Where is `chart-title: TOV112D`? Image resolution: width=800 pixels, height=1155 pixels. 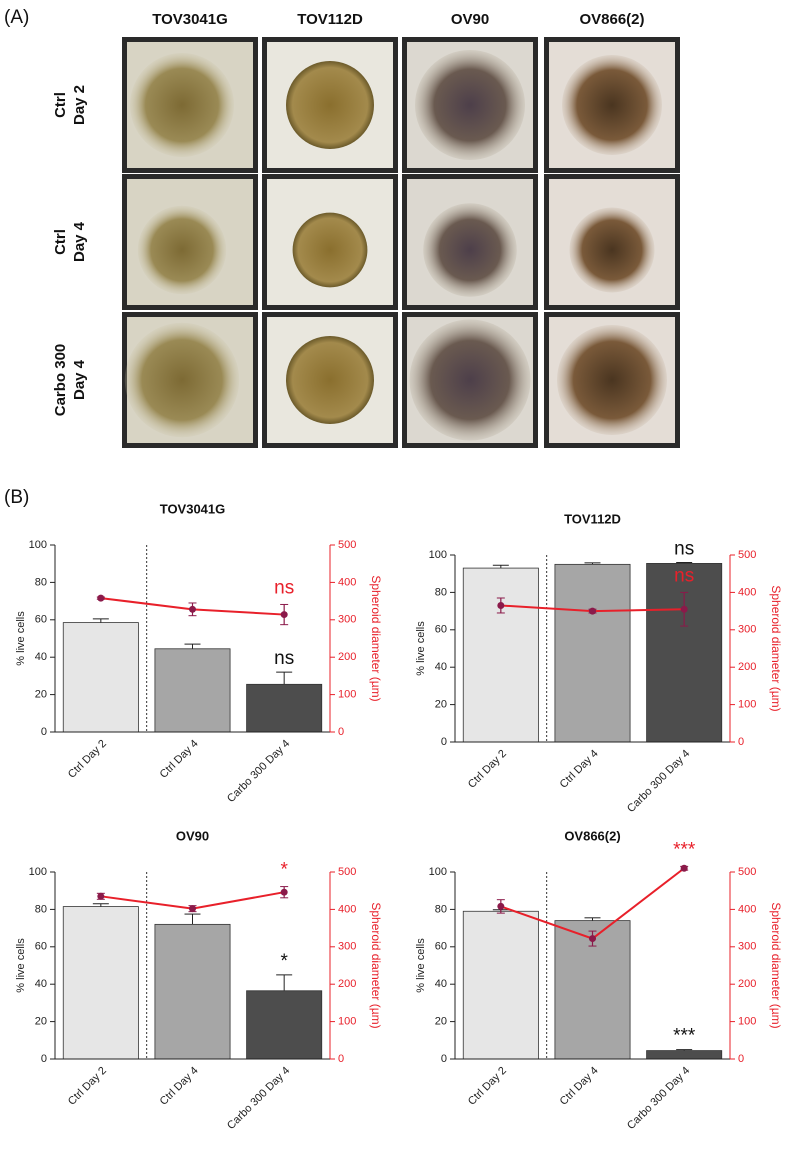
chart-title: TOV112D is located at coordinates (592, 518).